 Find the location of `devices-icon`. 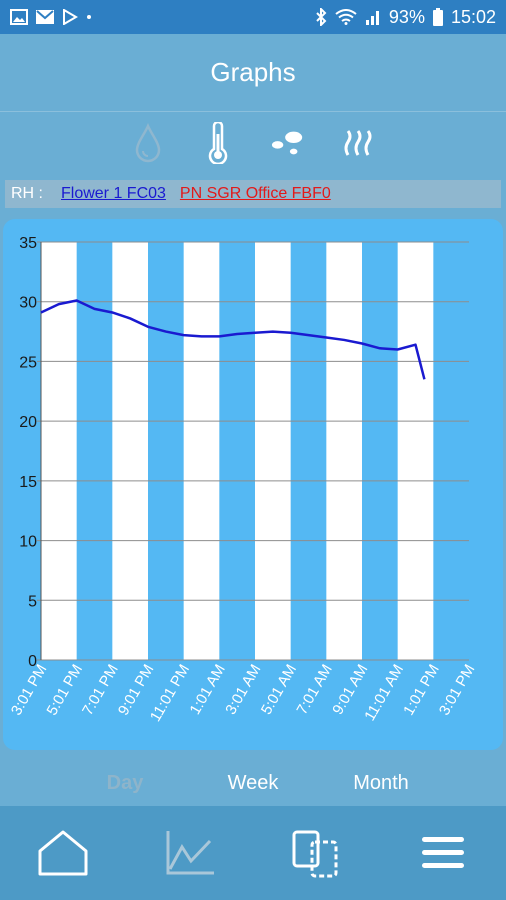

devices-icon is located at coordinates (315, 854).